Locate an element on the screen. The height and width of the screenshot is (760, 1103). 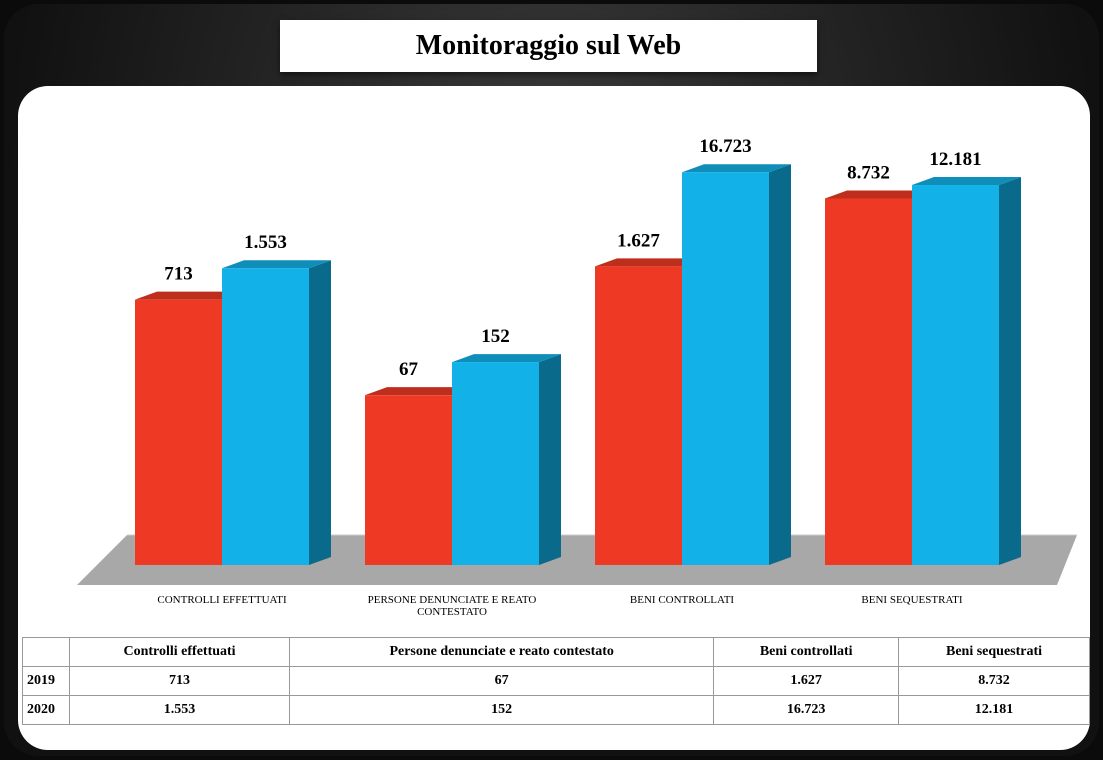
table-row-label: 2019 is located at coordinates (46, 681).